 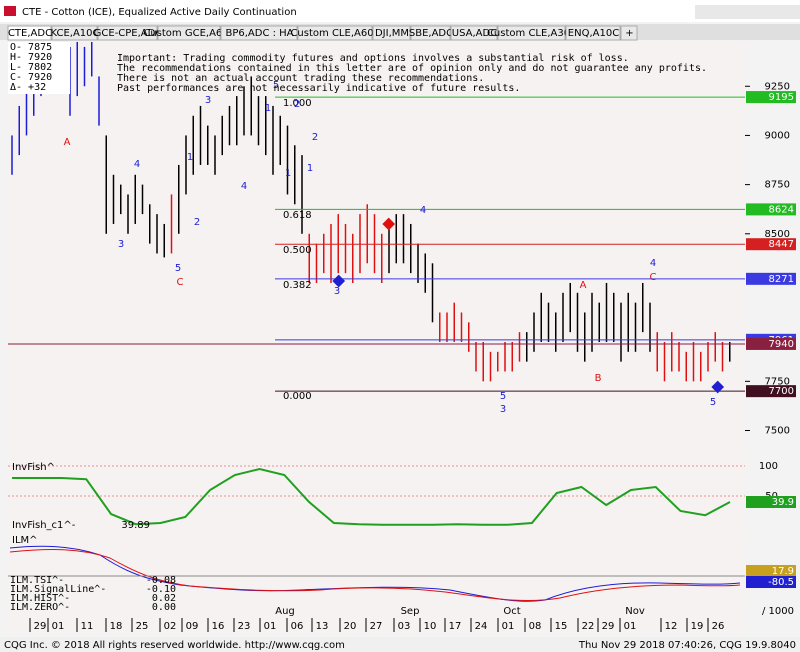 I want to click on tab-label: SBE,ADC, so click(x=431, y=33).